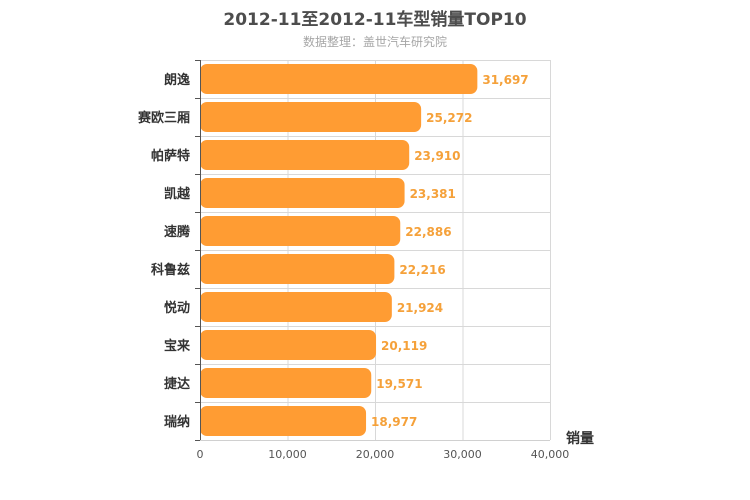 This screenshot has height=500, width=750. What do you see at coordinates (394, 422) in the screenshot?
I see `value-label: 18,977` at bounding box center [394, 422].